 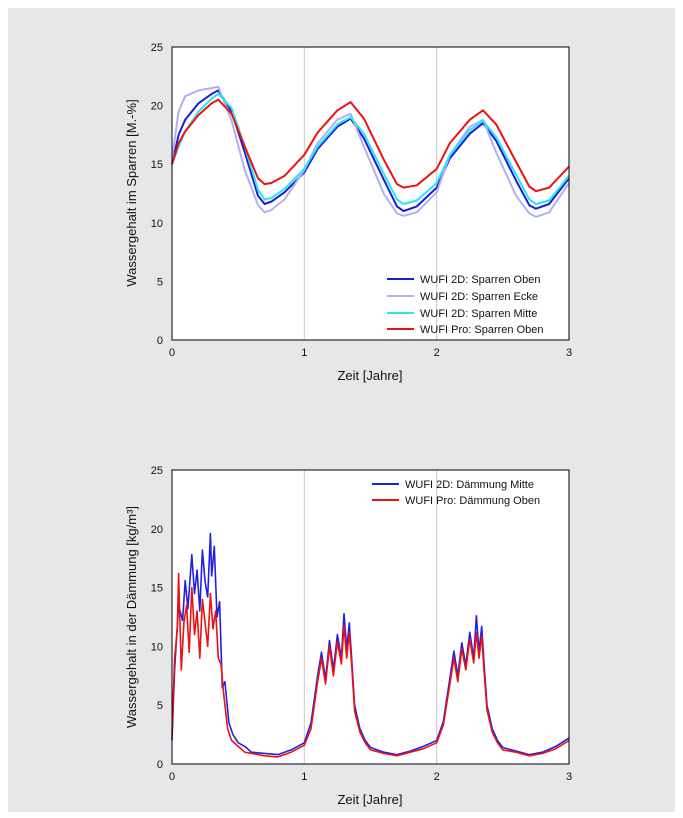 What do you see at coordinates (131, 617) in the screenshot?
I see `y-axis-title: Wassergehalt in der Dämmung [kg/m³]` at bounding box center [131, 617].